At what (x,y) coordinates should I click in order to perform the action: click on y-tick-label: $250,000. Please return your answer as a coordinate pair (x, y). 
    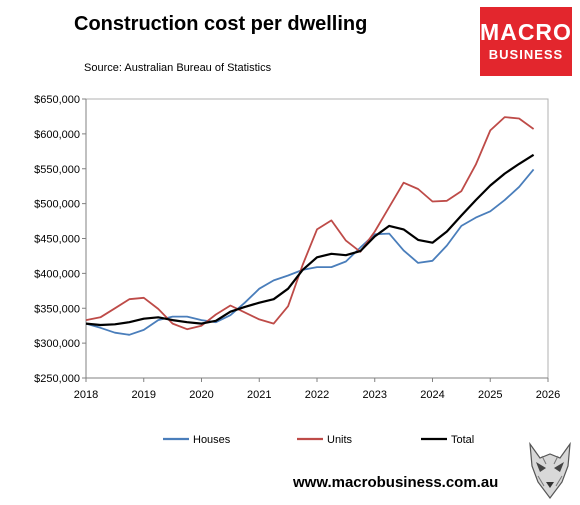
    Looking at the image, I should click on (57, 379).